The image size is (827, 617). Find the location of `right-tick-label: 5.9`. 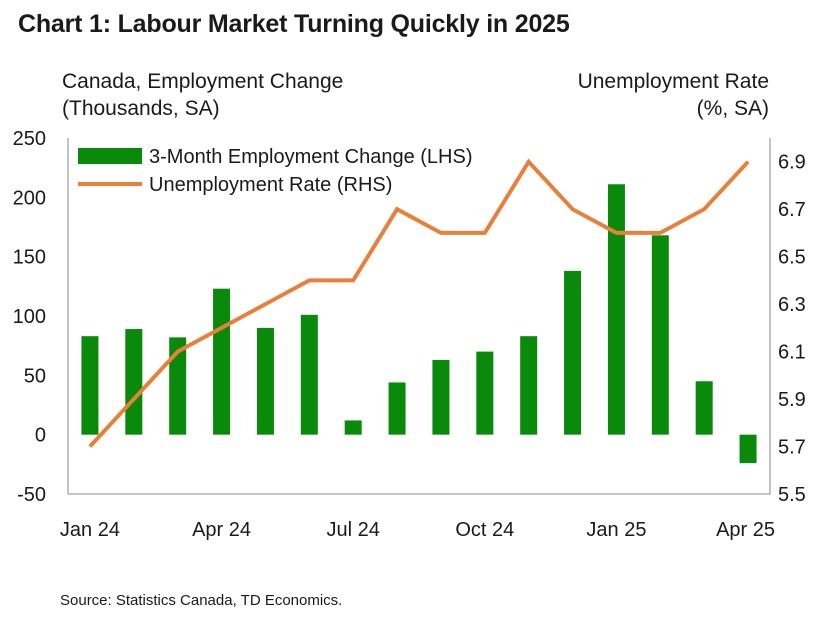

right-tick-label: 5.9 is located at coordinates (792, 400).